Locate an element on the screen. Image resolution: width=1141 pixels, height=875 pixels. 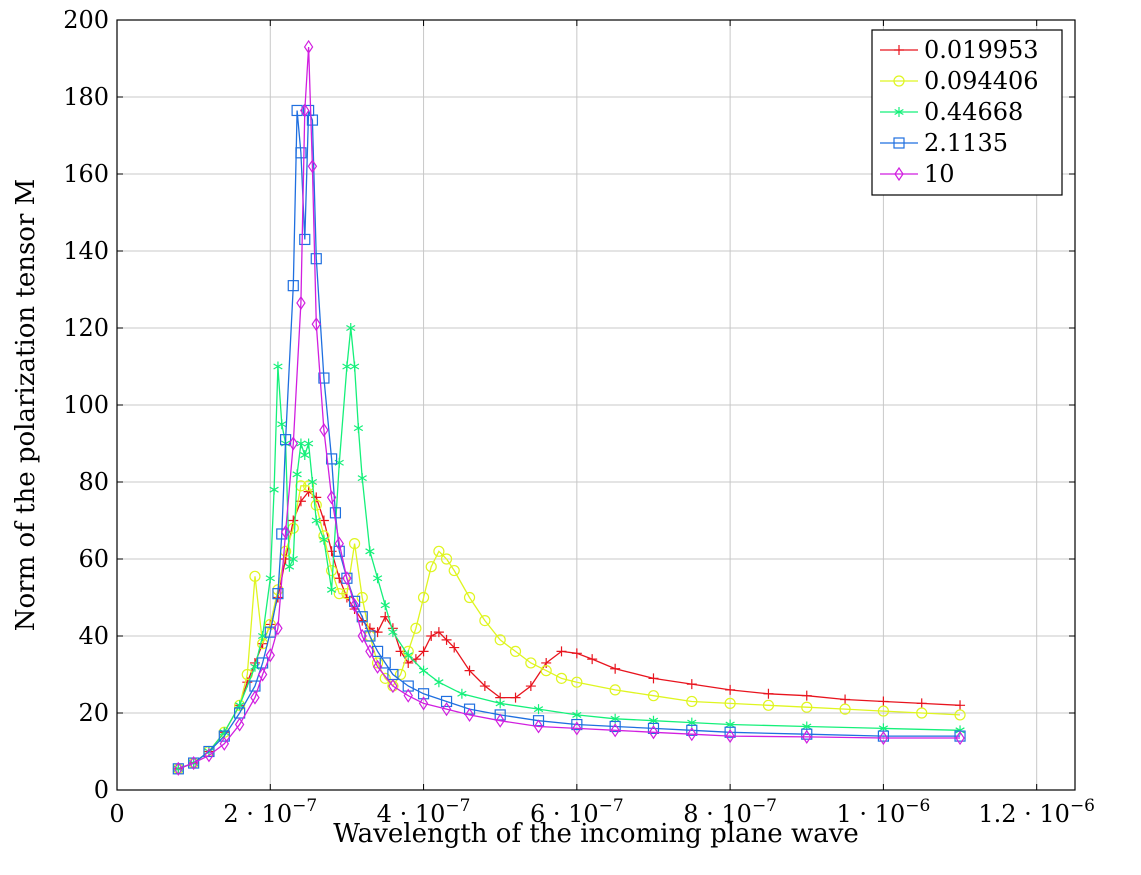
legend-box is located at coordinates (967, 112).